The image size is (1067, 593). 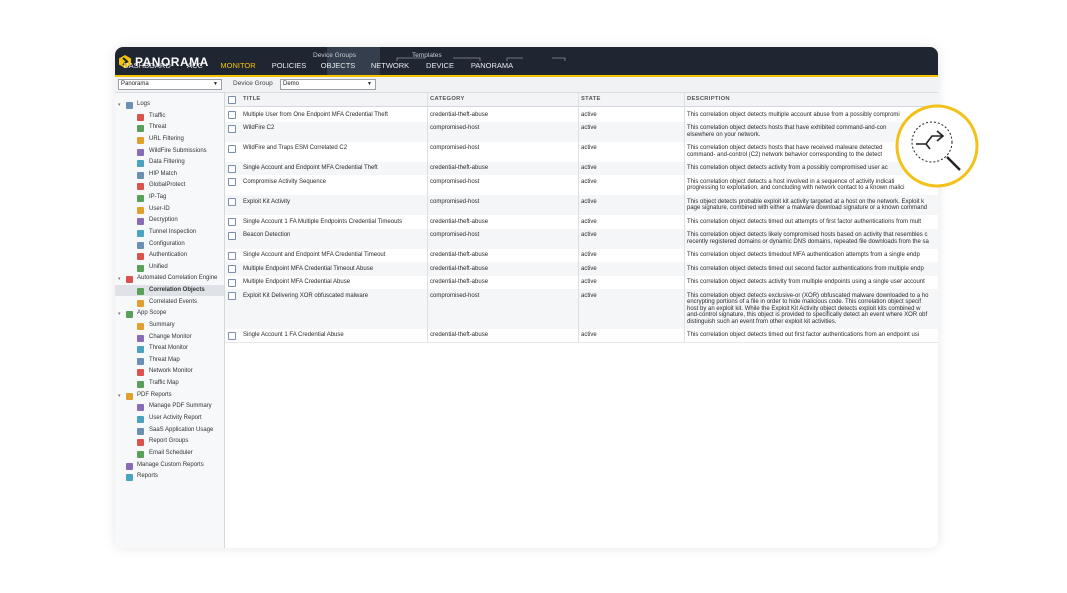 I want to click on device-group-select: Demo ▼, so click(x=328, y=84).